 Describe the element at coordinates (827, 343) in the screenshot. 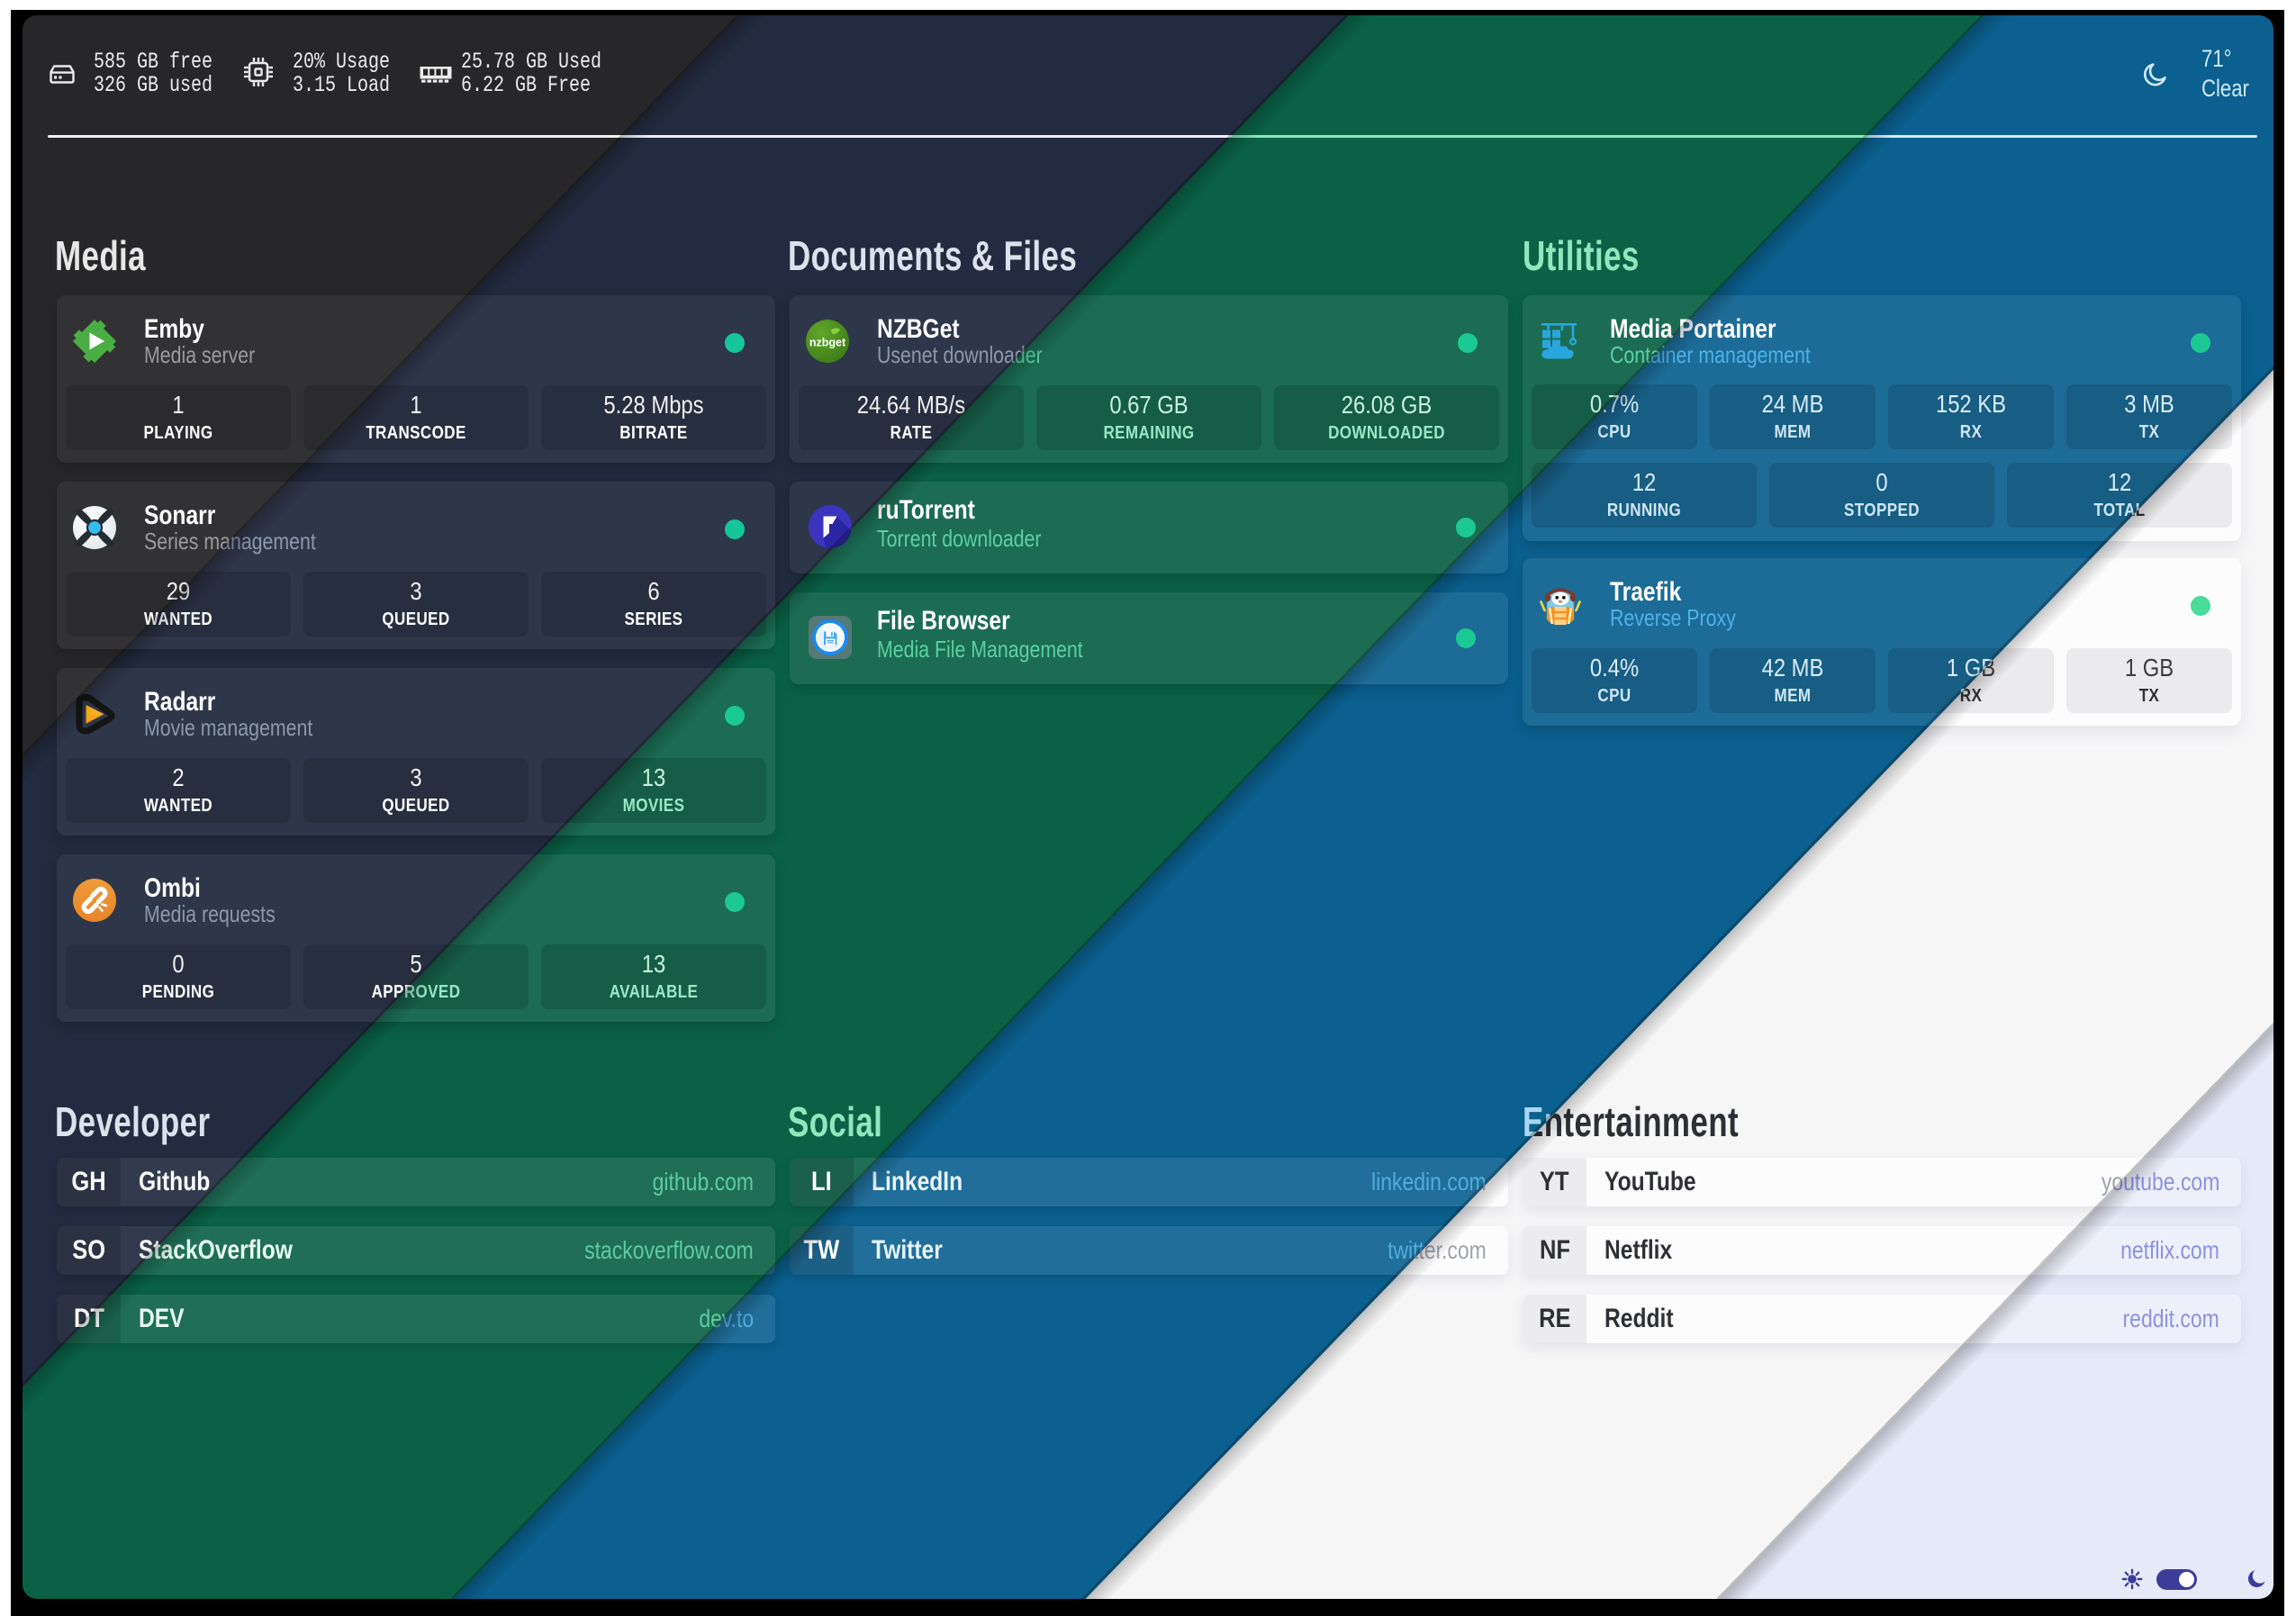

I see `svg-text: nzbget` at that location.